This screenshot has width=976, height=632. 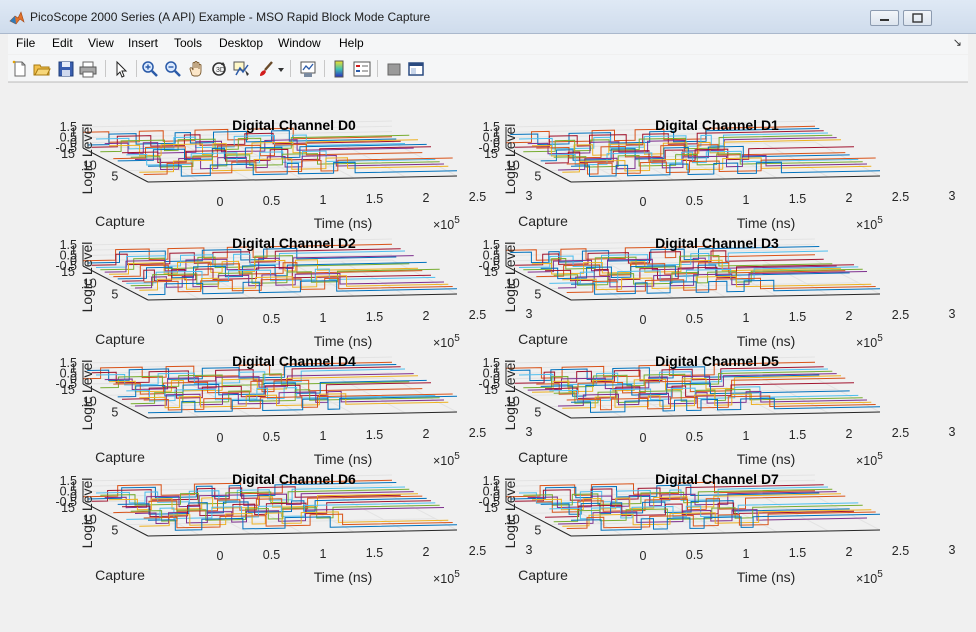 What do you see at coordinates (219, 69) in the screenshot?
I see `rotate-3d-icon: 3D` at bounding box center [219, 69].